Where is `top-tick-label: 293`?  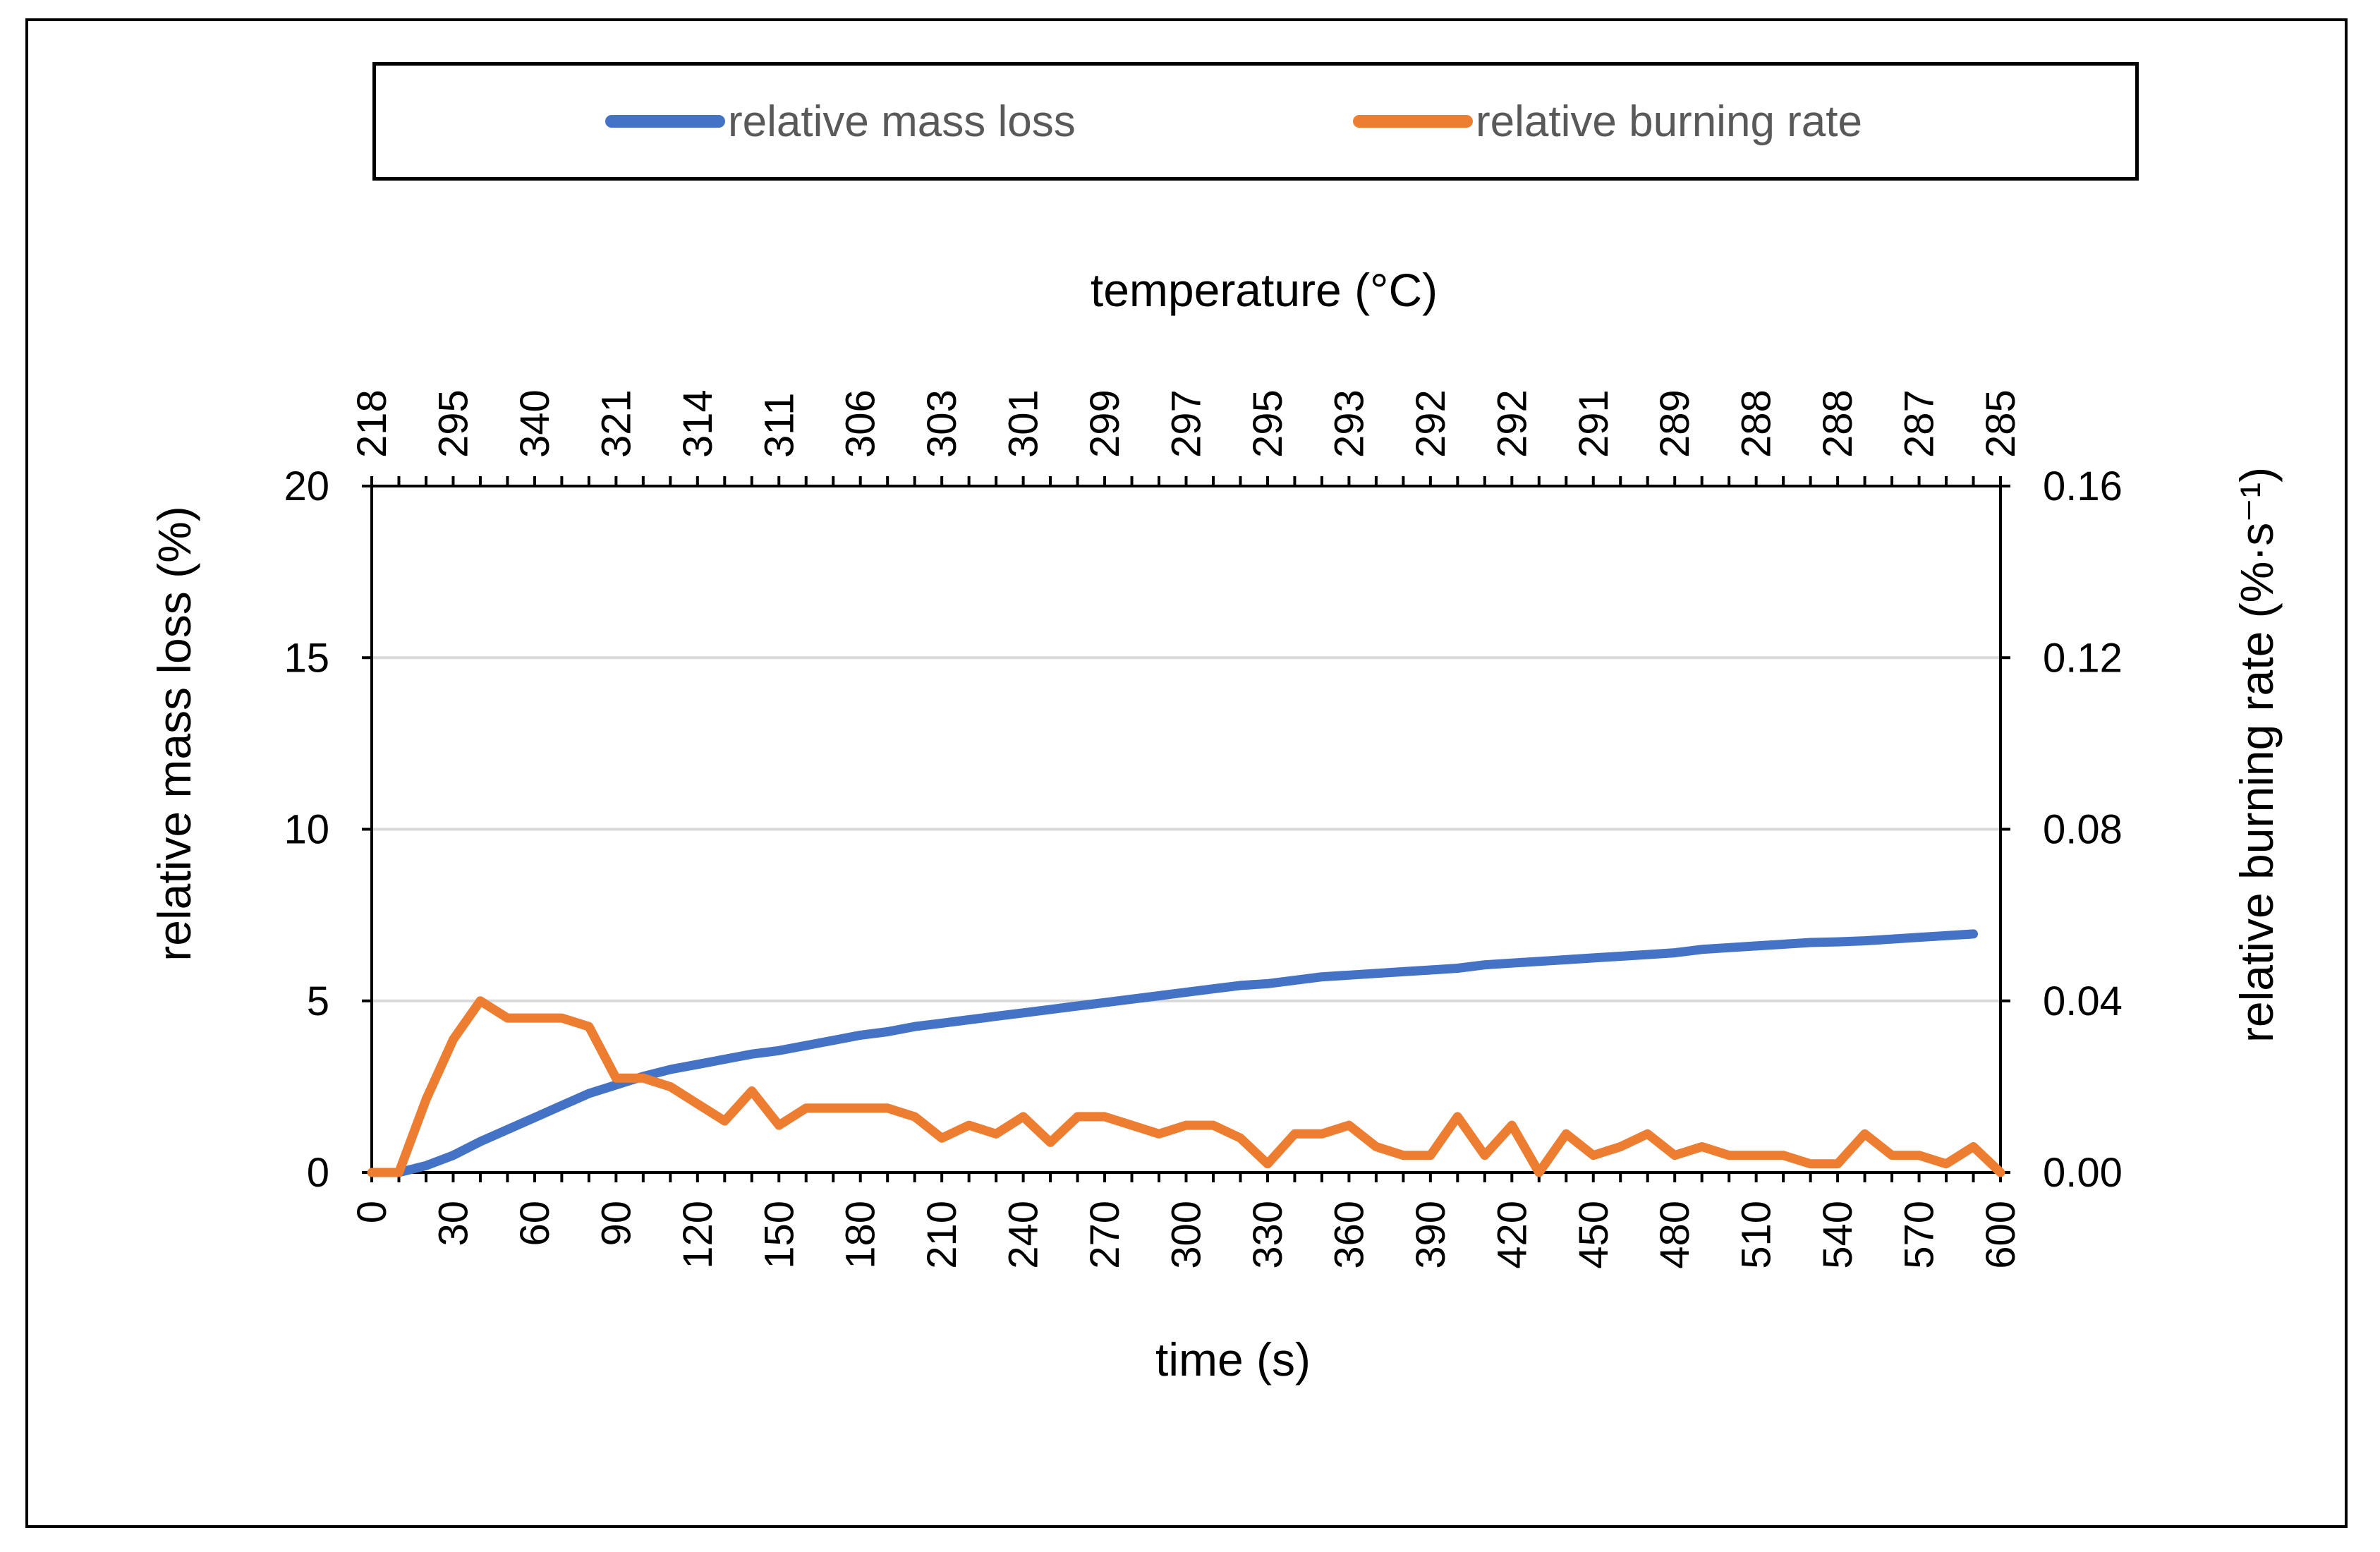
top-tick-label: 293 is located at coordinates (1349, 423).